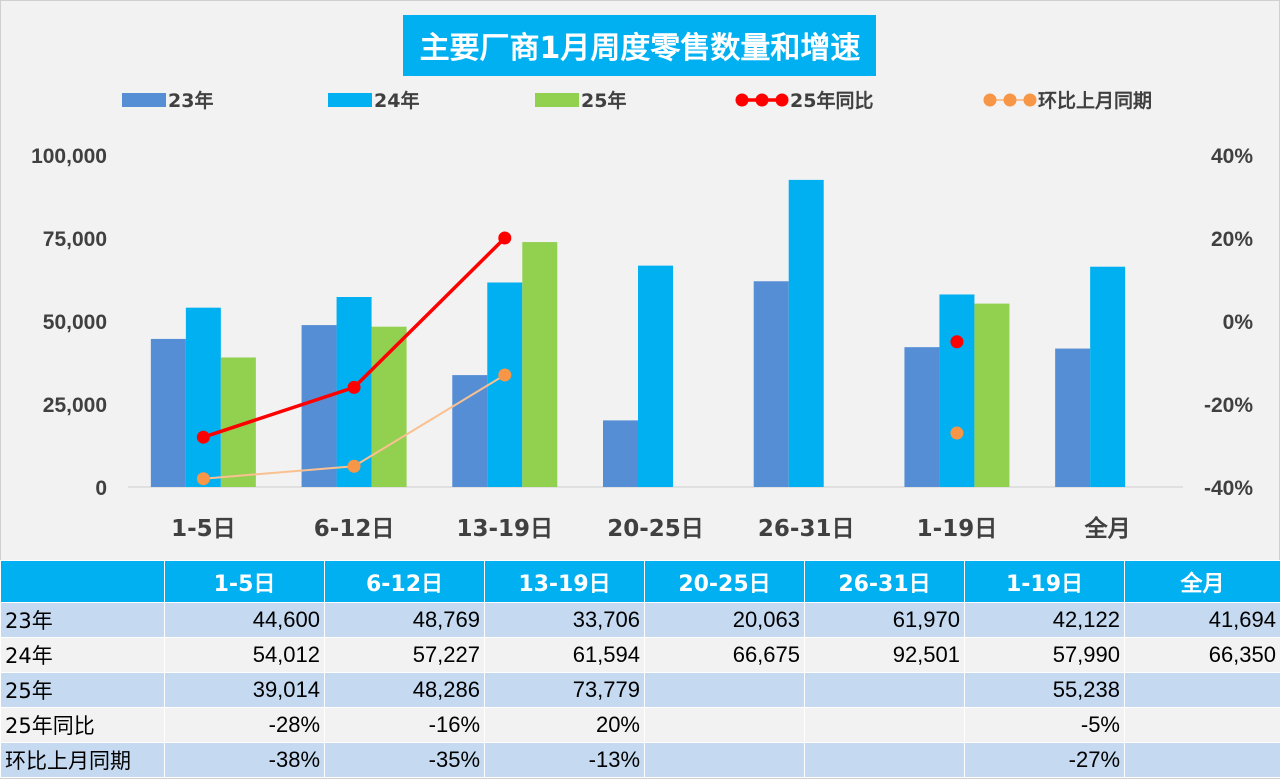 The width and height of the screenshot is (1280, 779). What do you see at coordinates (354, 387) in the screenshot?
I see `point-25年同比-6-12日` at bounding box center [354, 387].